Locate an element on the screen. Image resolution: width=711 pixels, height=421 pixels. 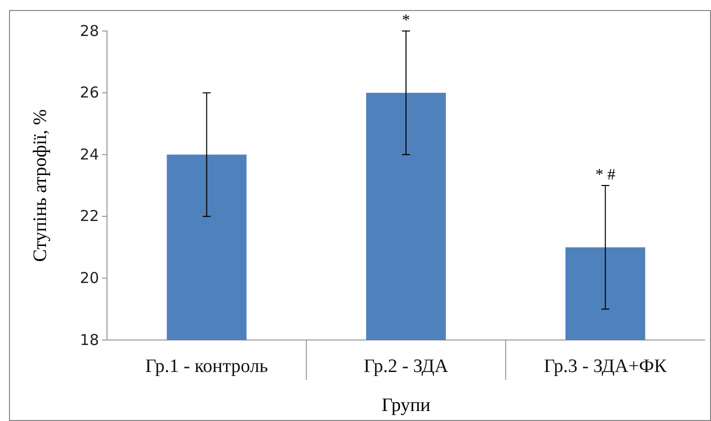
x-tick-label: Гр.2 - ЗДА is located at coordinates (406, 366).